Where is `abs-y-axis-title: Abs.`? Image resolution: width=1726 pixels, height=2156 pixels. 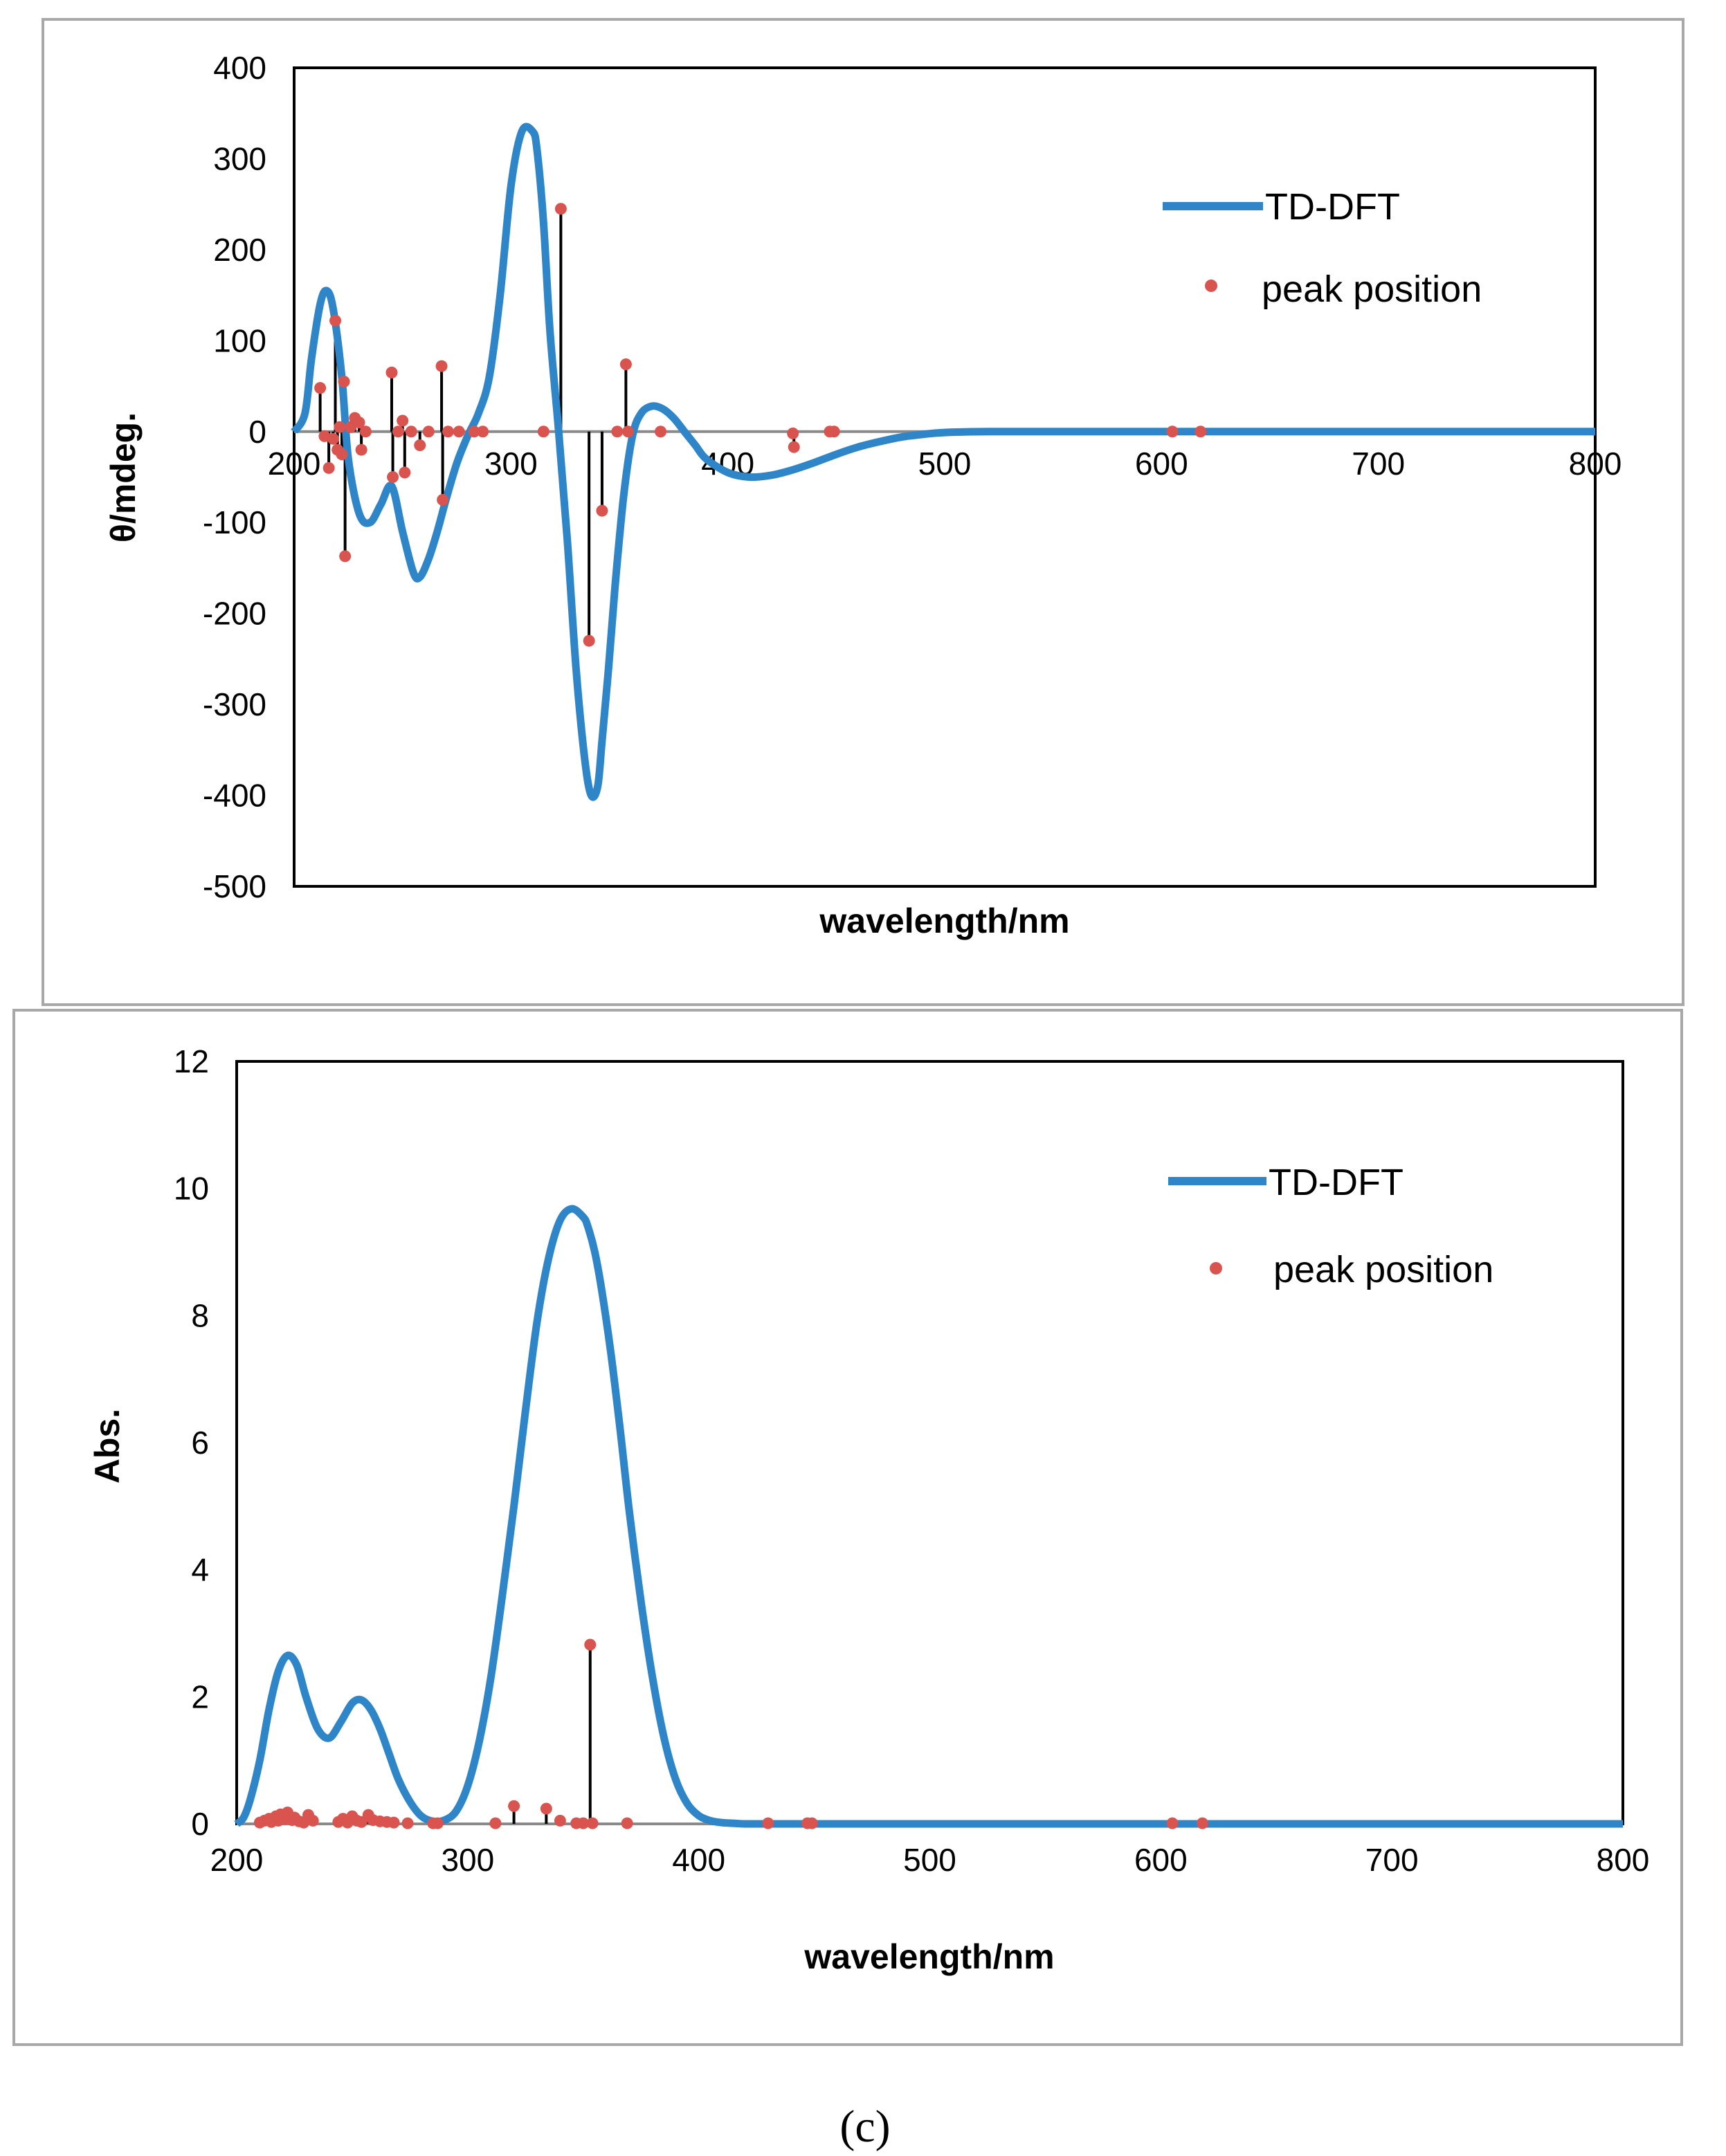 abs-y-axis-title: Abs. is located at coordinates (107, 1446).